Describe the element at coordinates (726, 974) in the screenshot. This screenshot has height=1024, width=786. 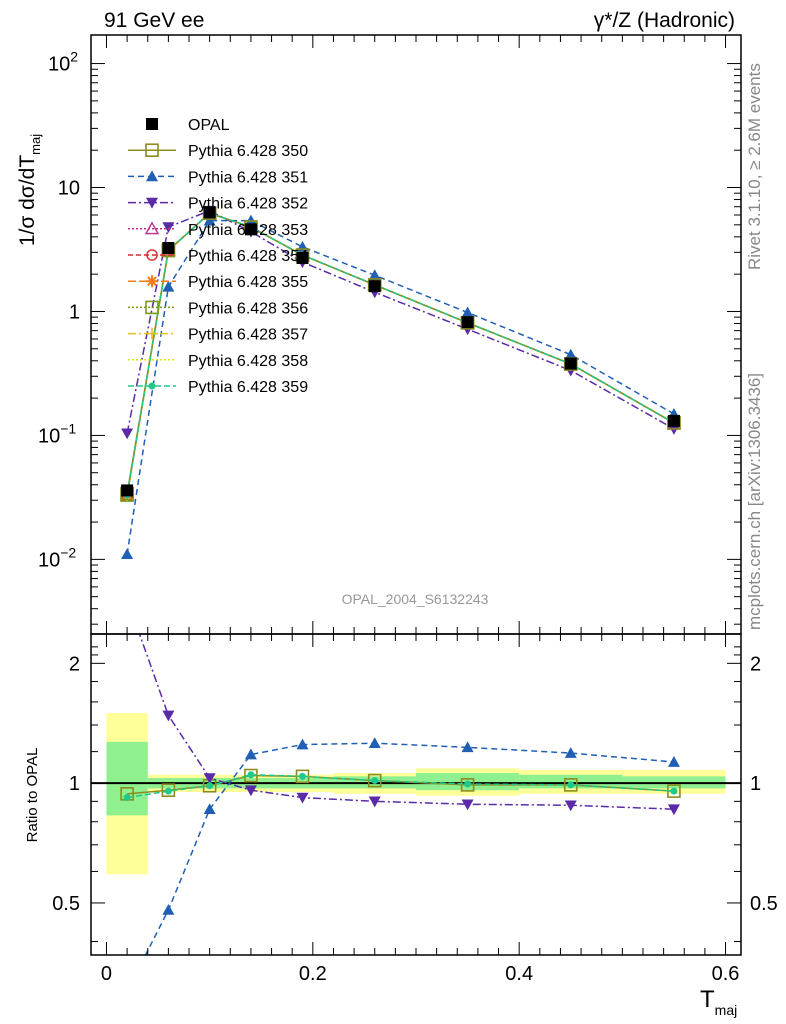
I see `x-tick-label: 0.6` at that location.